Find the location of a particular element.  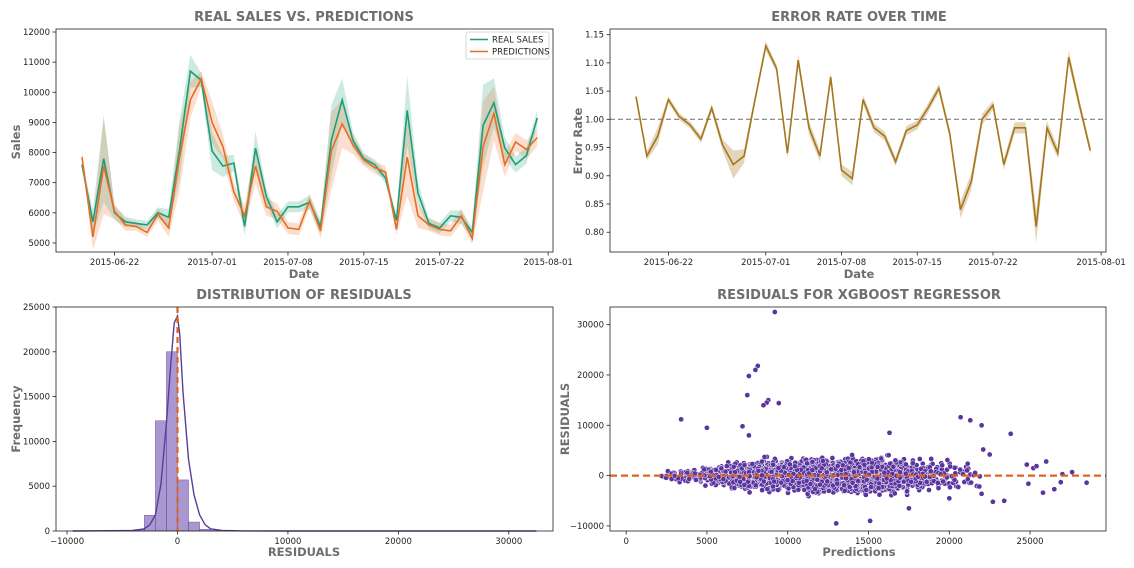

error-y-axis-label: Error Rate is located at coordinates (578, 140).